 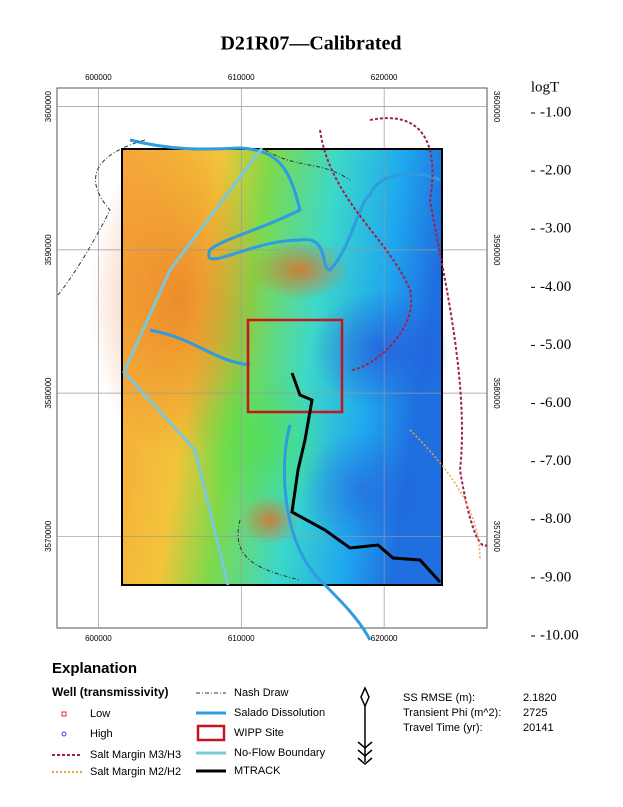 What do you see at coordinates (555, 345) in the screenshot?
I see `colorbar-tick-label: -5.00` at bounding box center [555, 345].